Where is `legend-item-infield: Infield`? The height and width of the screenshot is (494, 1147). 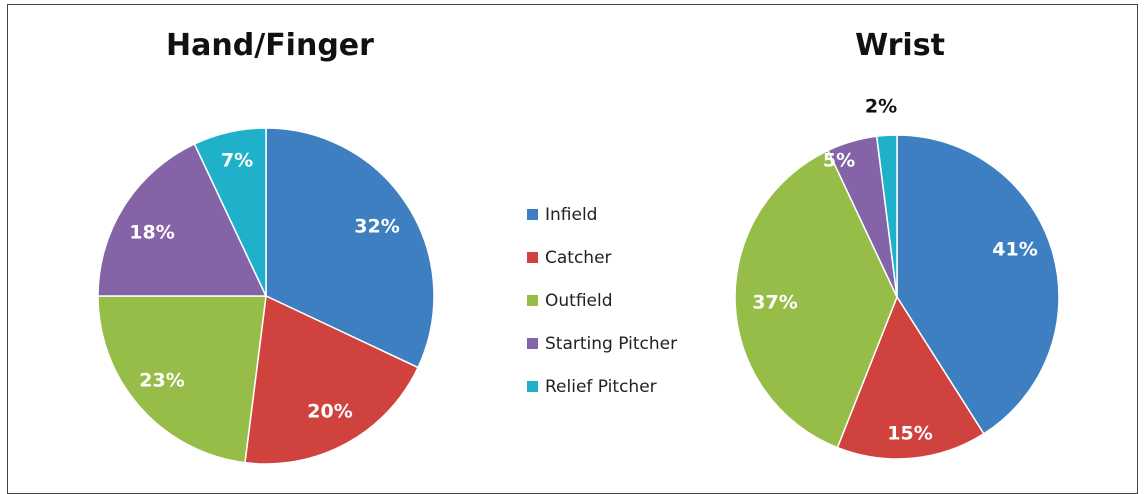 legend-item-infield: Infield is located at coordinates (602, 214).